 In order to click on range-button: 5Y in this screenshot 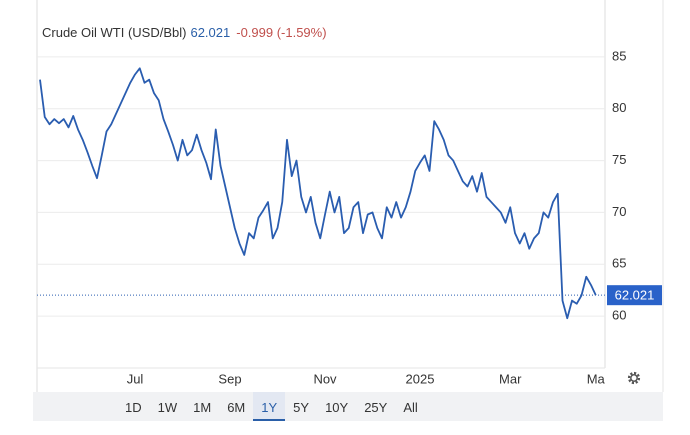, I will do `click(301, 407)`.